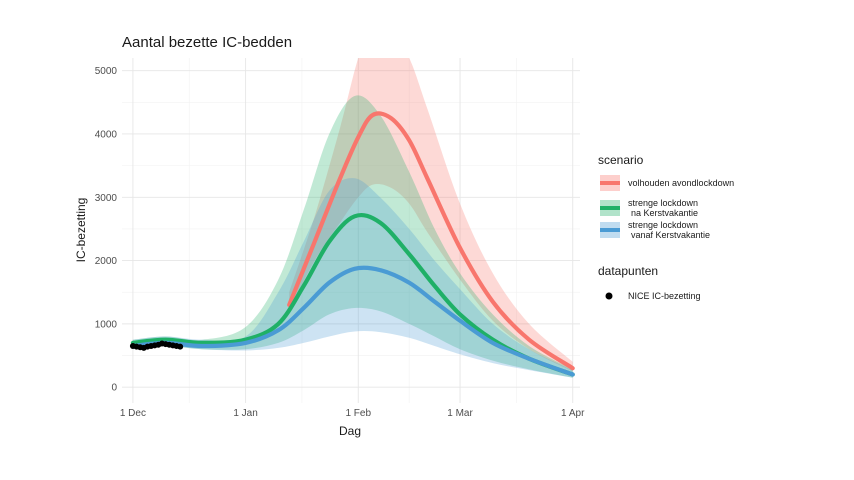  I want to click on y-tick-label: 1000, so click(106, 324).